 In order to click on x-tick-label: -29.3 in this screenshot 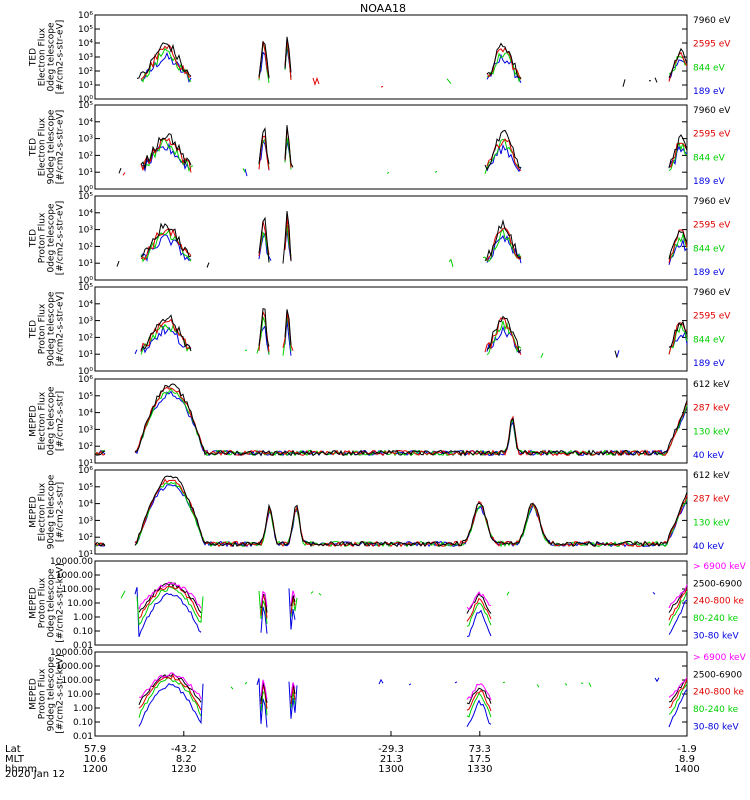, I will do `click(391, 749)`.